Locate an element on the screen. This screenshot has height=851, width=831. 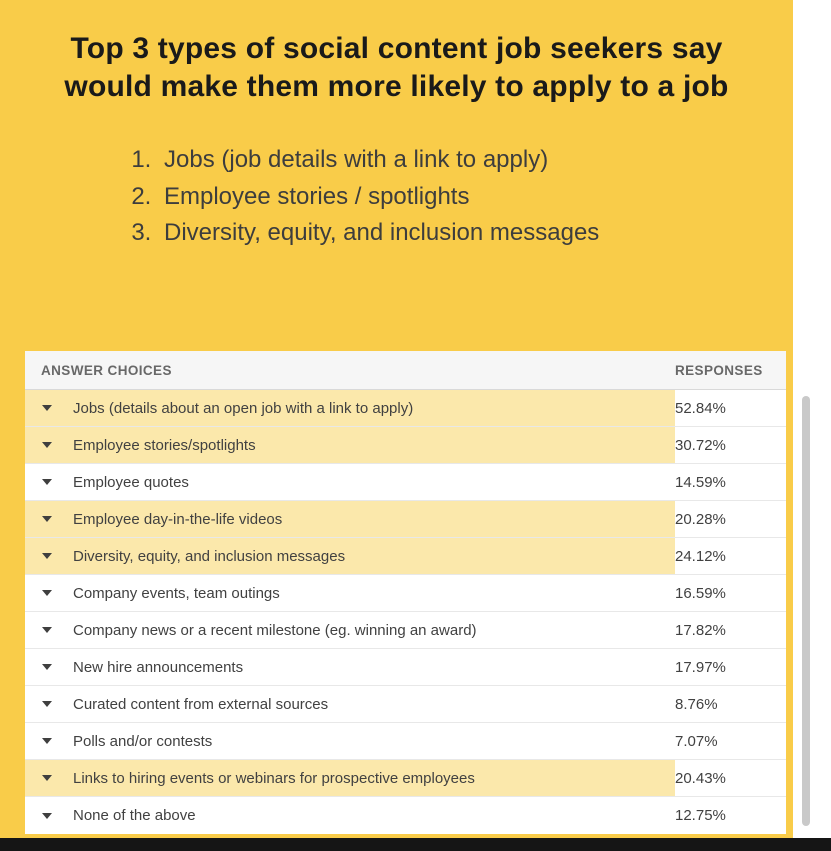
response-value: 12.75% is located at coordinates (700, 815).